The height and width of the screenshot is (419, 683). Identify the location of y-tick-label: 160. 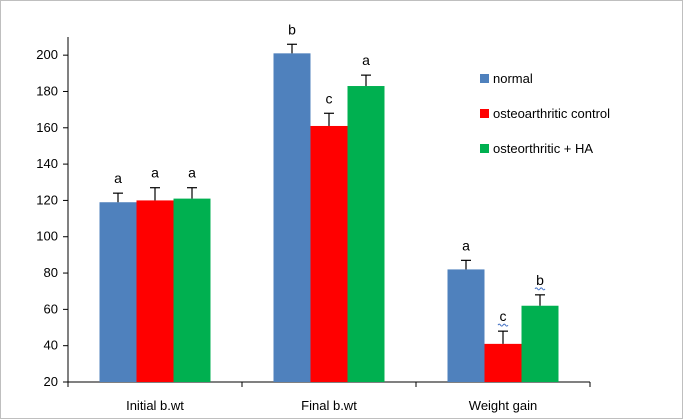
(47, 127).